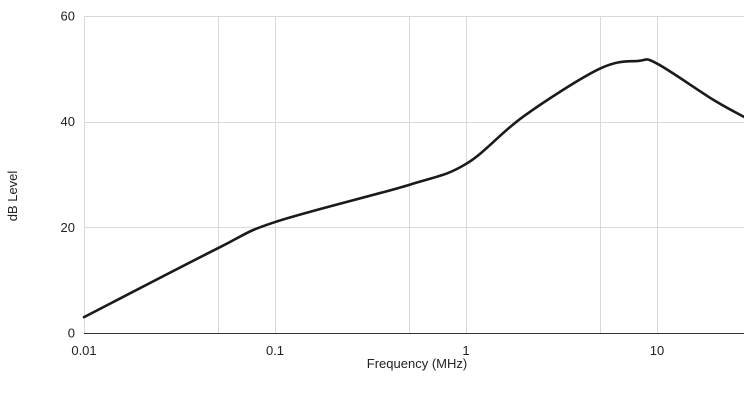 The height and width of the screenshot is (402, 744). Describe the element at coordinates (465, 350) in the screenshot. I see `x-tick-label: 1` at that location.